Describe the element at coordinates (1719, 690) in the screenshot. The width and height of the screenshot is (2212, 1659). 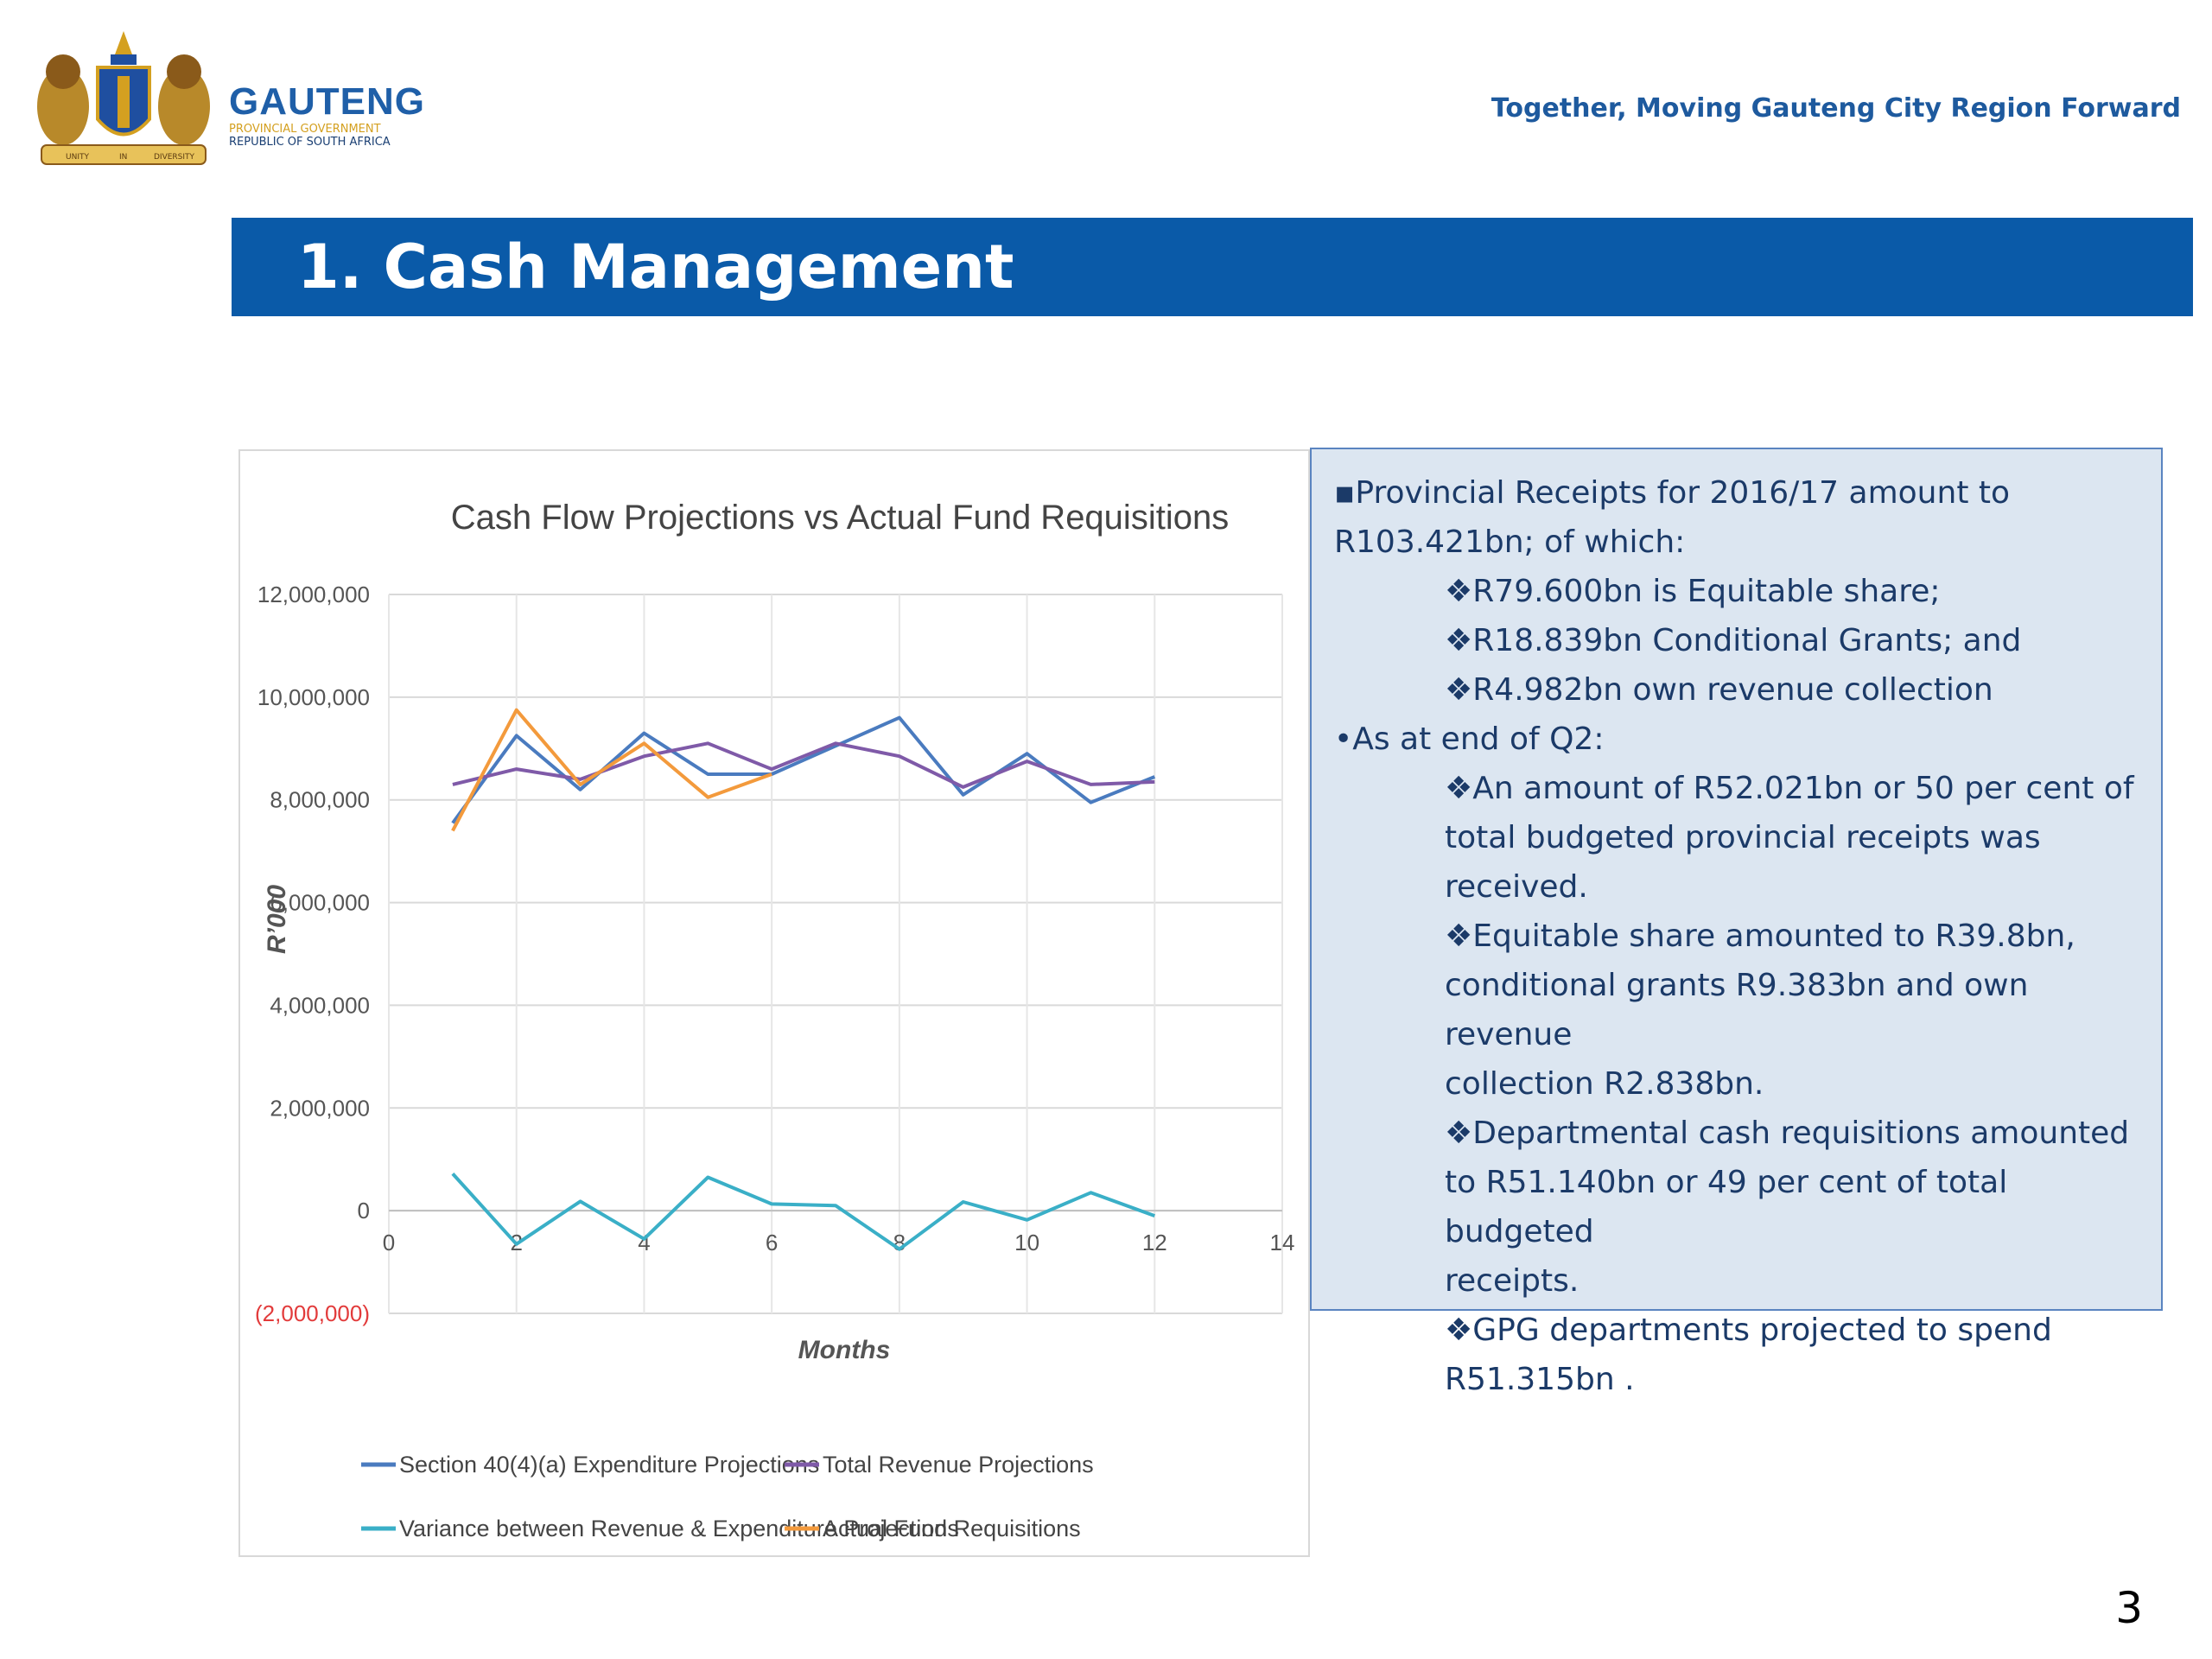
I see `info-line: ❖R4.982bn own revenue collection` at that location.